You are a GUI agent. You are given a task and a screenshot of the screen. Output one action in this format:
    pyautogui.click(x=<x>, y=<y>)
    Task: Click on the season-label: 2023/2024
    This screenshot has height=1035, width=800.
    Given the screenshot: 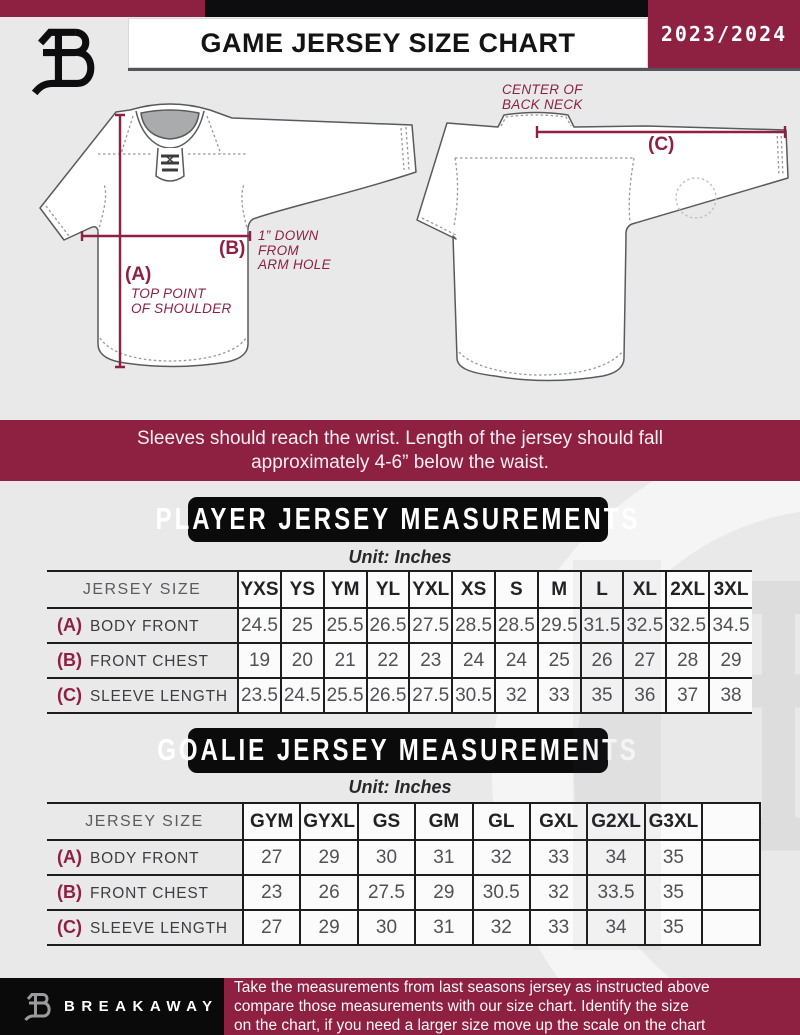 What is the action you would take?
    pyautogui.click(x=724, y=34)
    